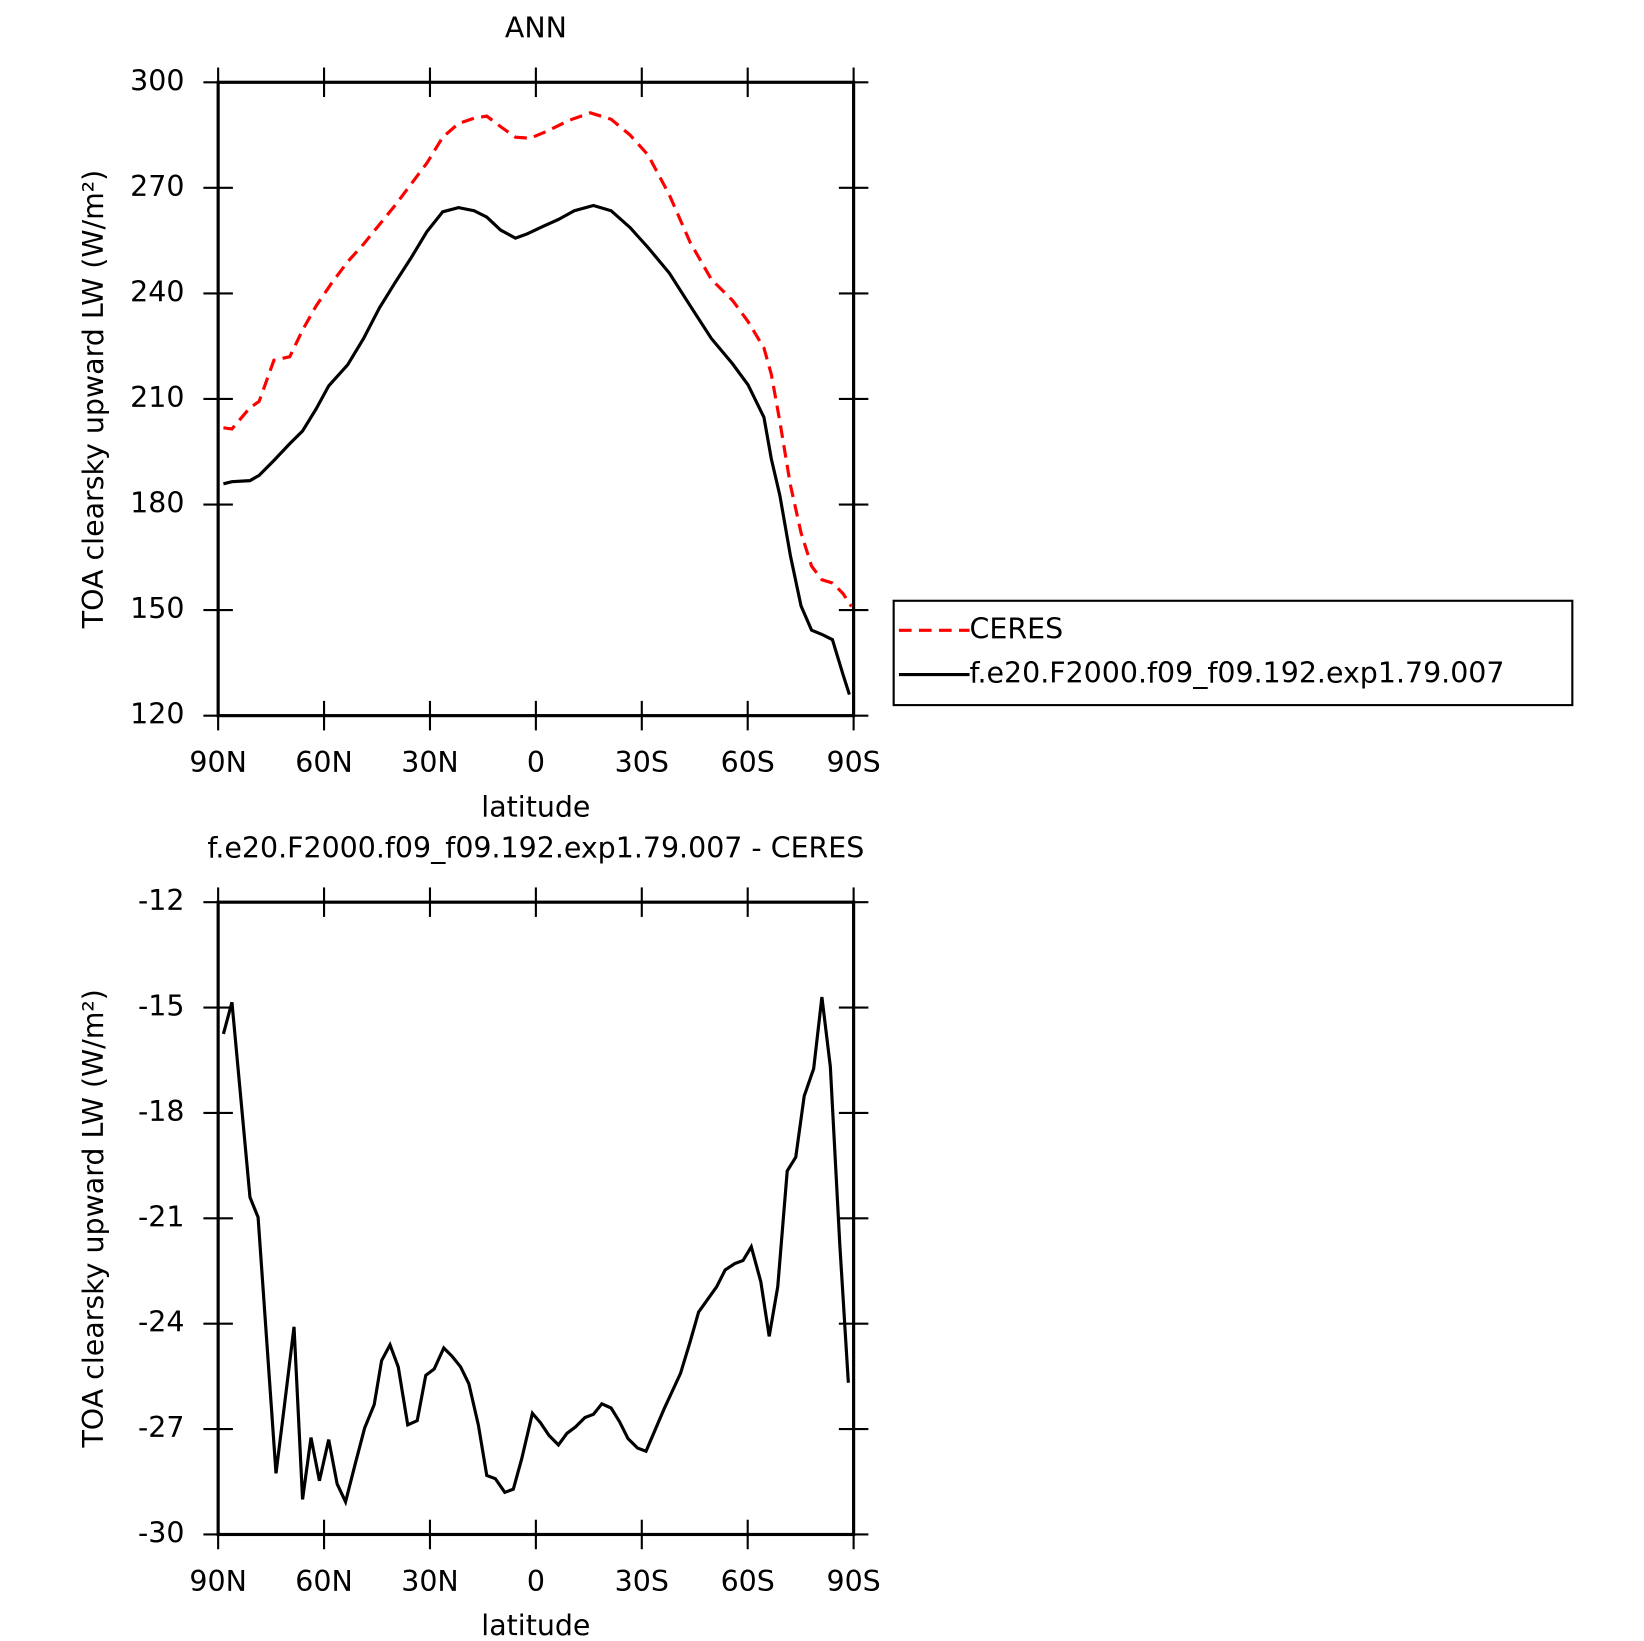 This screenshot has height=1641, width=1644. Describe the element at coordinates (161, 1216) in the screenshot. I see `y-tick-label: -21` at that location.